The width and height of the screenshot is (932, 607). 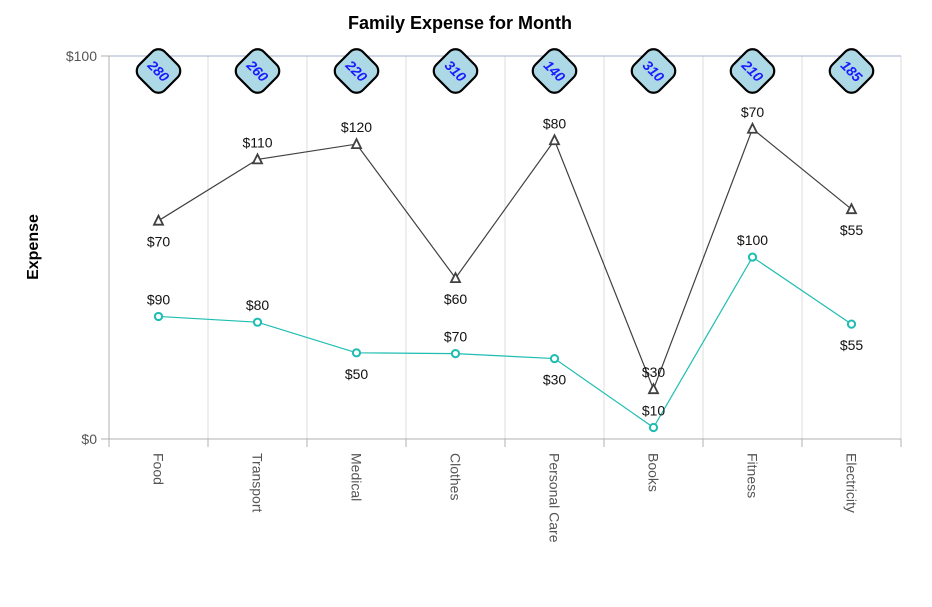 I want to click on top-badge: 280, so click(x=158, y=71).